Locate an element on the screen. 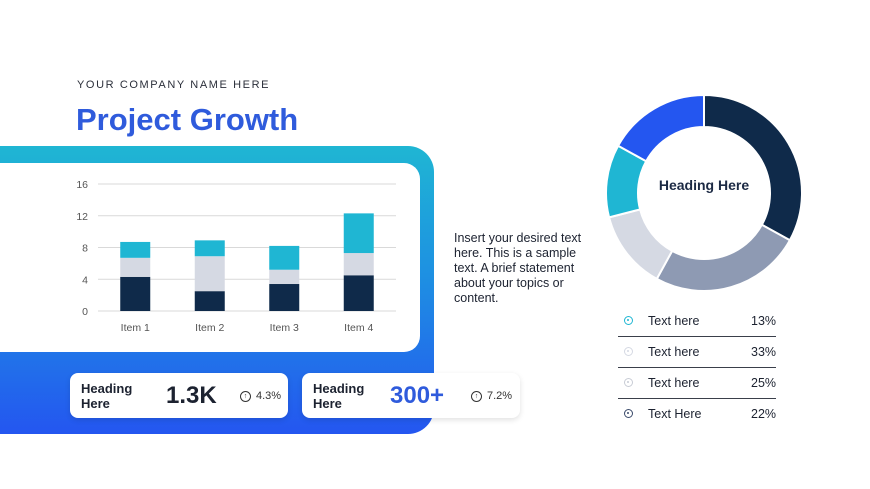  x-tick-label: Item 1 is located at coordinates (135, 328).